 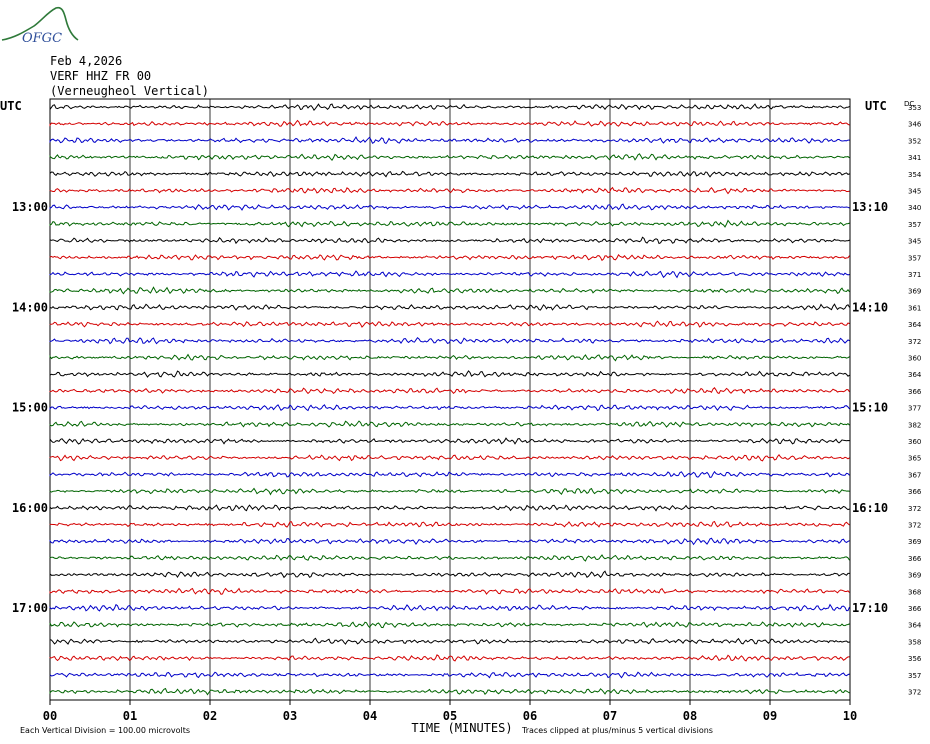 I want to click on dc-offset-label: 361, so click(x=914, y=308).